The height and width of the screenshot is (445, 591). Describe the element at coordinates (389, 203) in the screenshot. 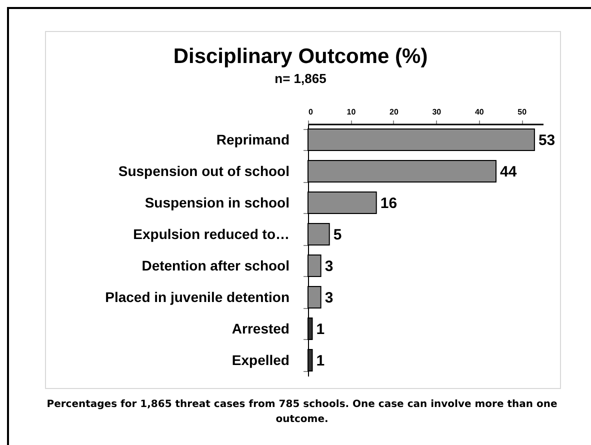

I see `data-label: 16` at that location.